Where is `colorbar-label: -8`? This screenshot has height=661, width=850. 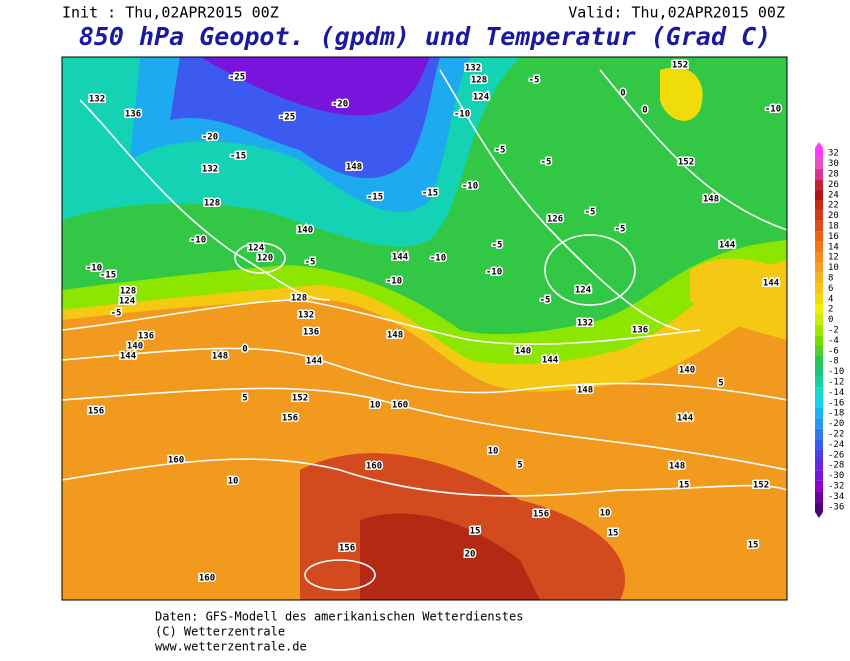
colorbar-label: -8 is located at coordinates (833, 362).